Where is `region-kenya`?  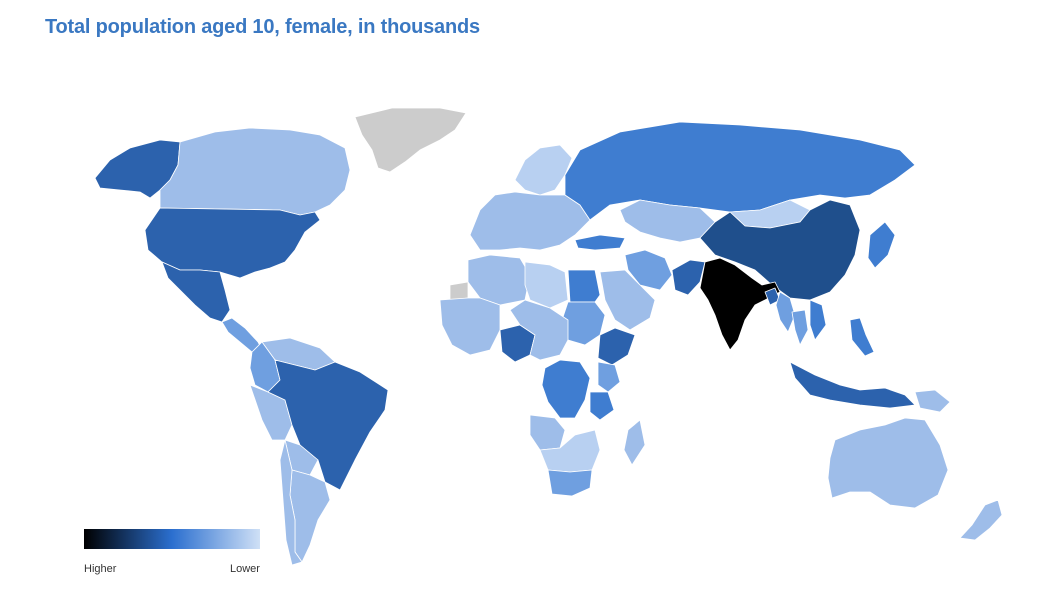
region-kenya is located at coordinates (609, 377).